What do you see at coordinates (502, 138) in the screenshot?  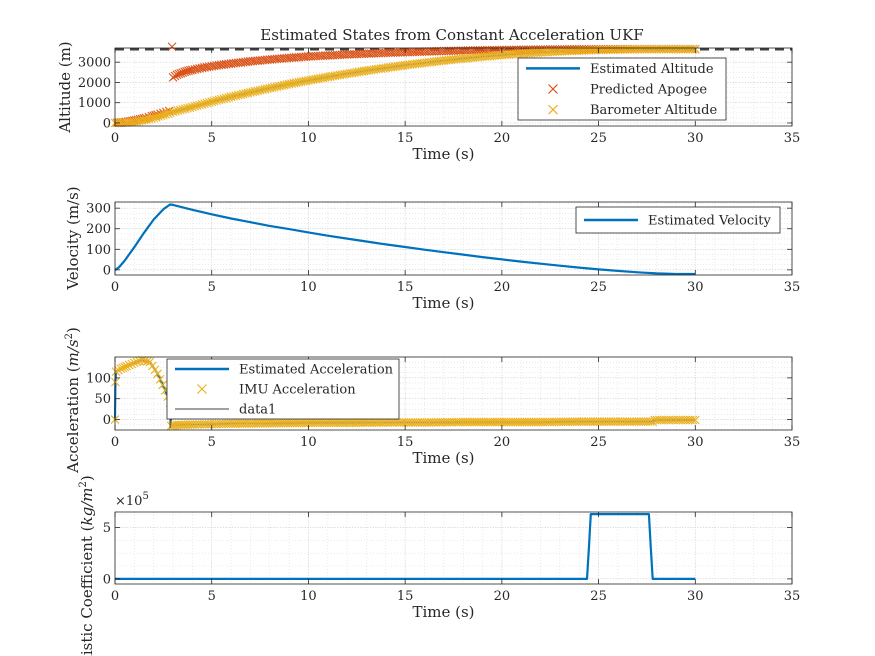 I see `x-tick-label: 20` at bounding box center [502, 138].